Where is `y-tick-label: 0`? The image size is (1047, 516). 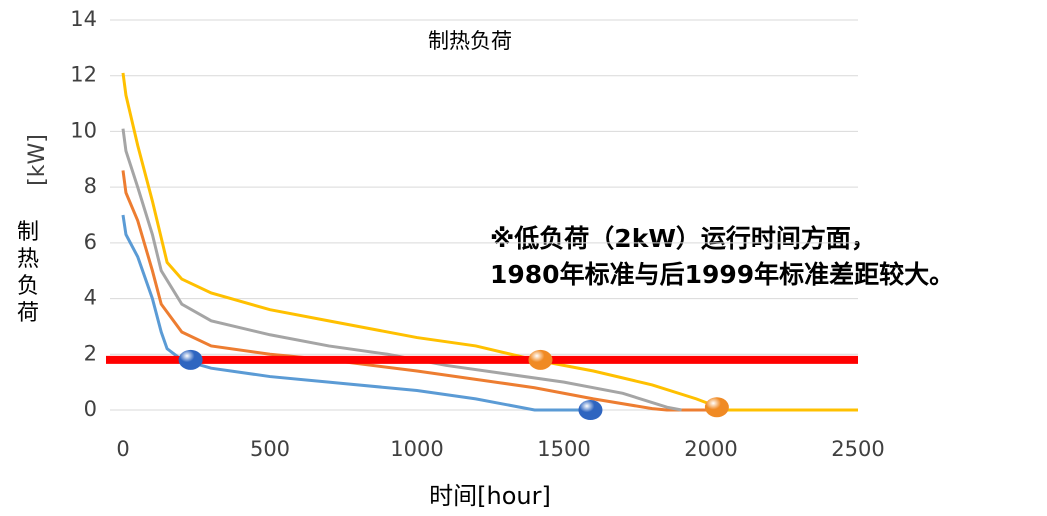 y-tick-label: 0 is located at coordinates (90, 409).